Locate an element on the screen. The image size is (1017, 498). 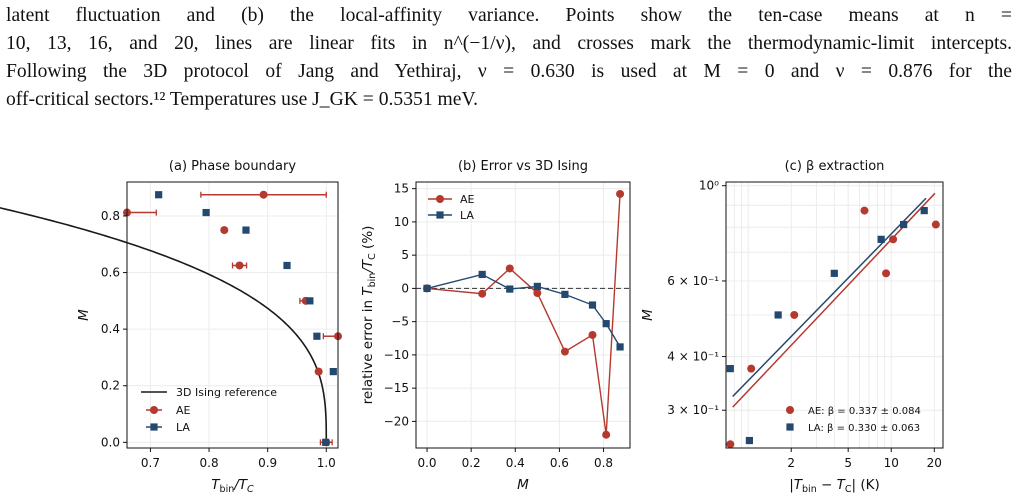
panel-a-ylabel: M is located at coordinates (84, 315).